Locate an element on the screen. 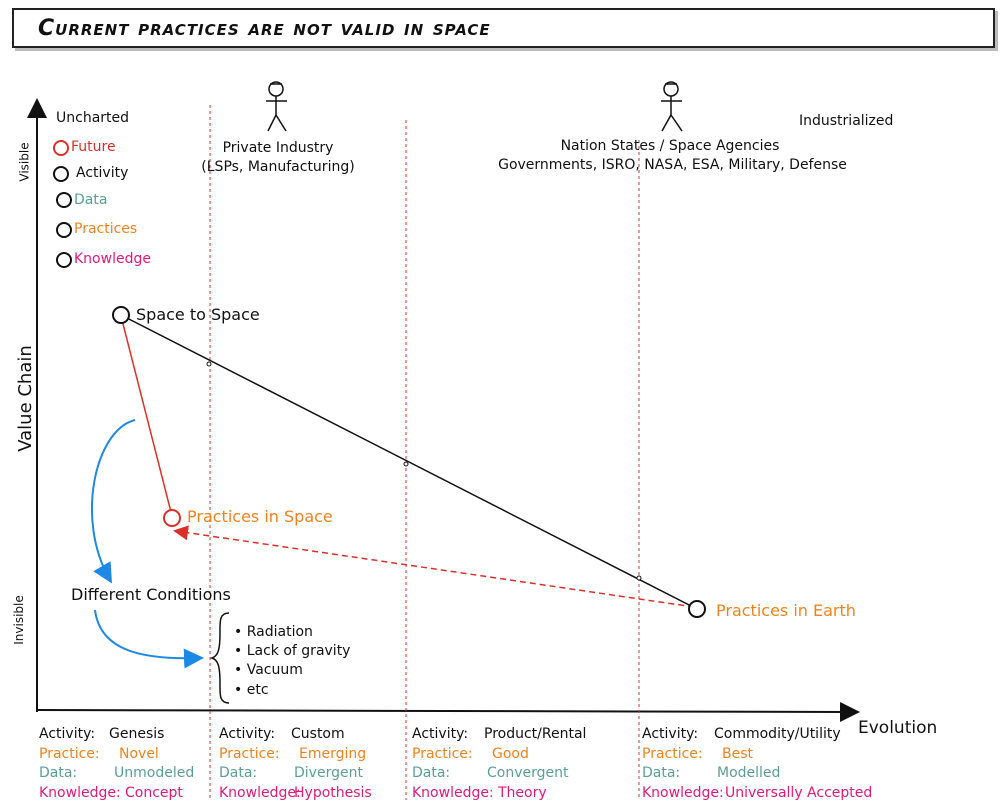 The image size is (1003, 807). practice-value: Best is located at coordinates (738, 753).